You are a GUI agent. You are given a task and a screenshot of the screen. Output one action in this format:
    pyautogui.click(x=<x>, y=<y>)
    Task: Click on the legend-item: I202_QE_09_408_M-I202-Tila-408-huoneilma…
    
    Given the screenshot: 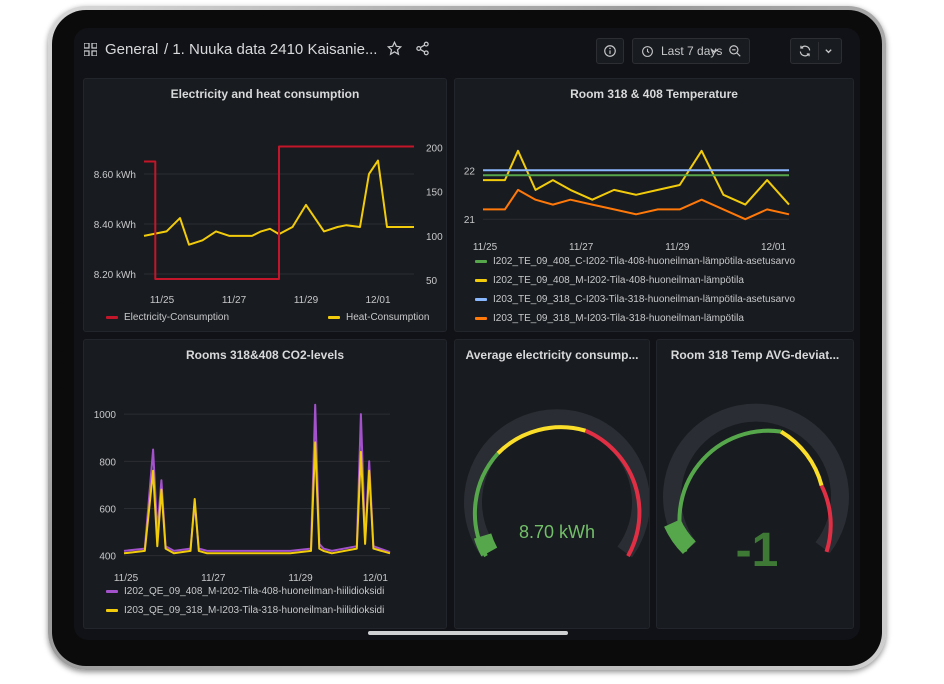 What is the action you would take?
    pyautogui.click(x=245, y=591)
    